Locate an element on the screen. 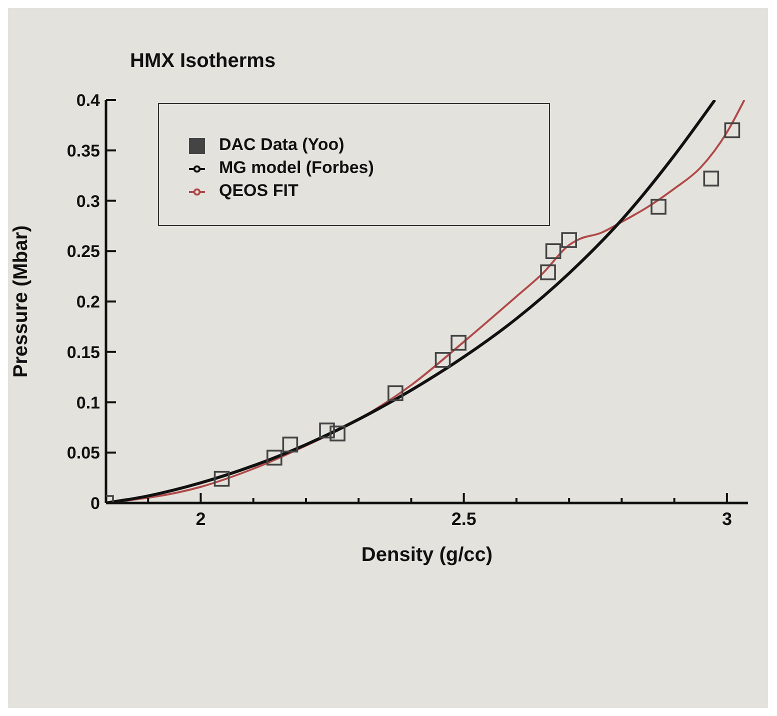 Image resolution: width=777 pixels, height=716 pixels. y-tick-label: 0.2 is located at coordinates (88, 302).